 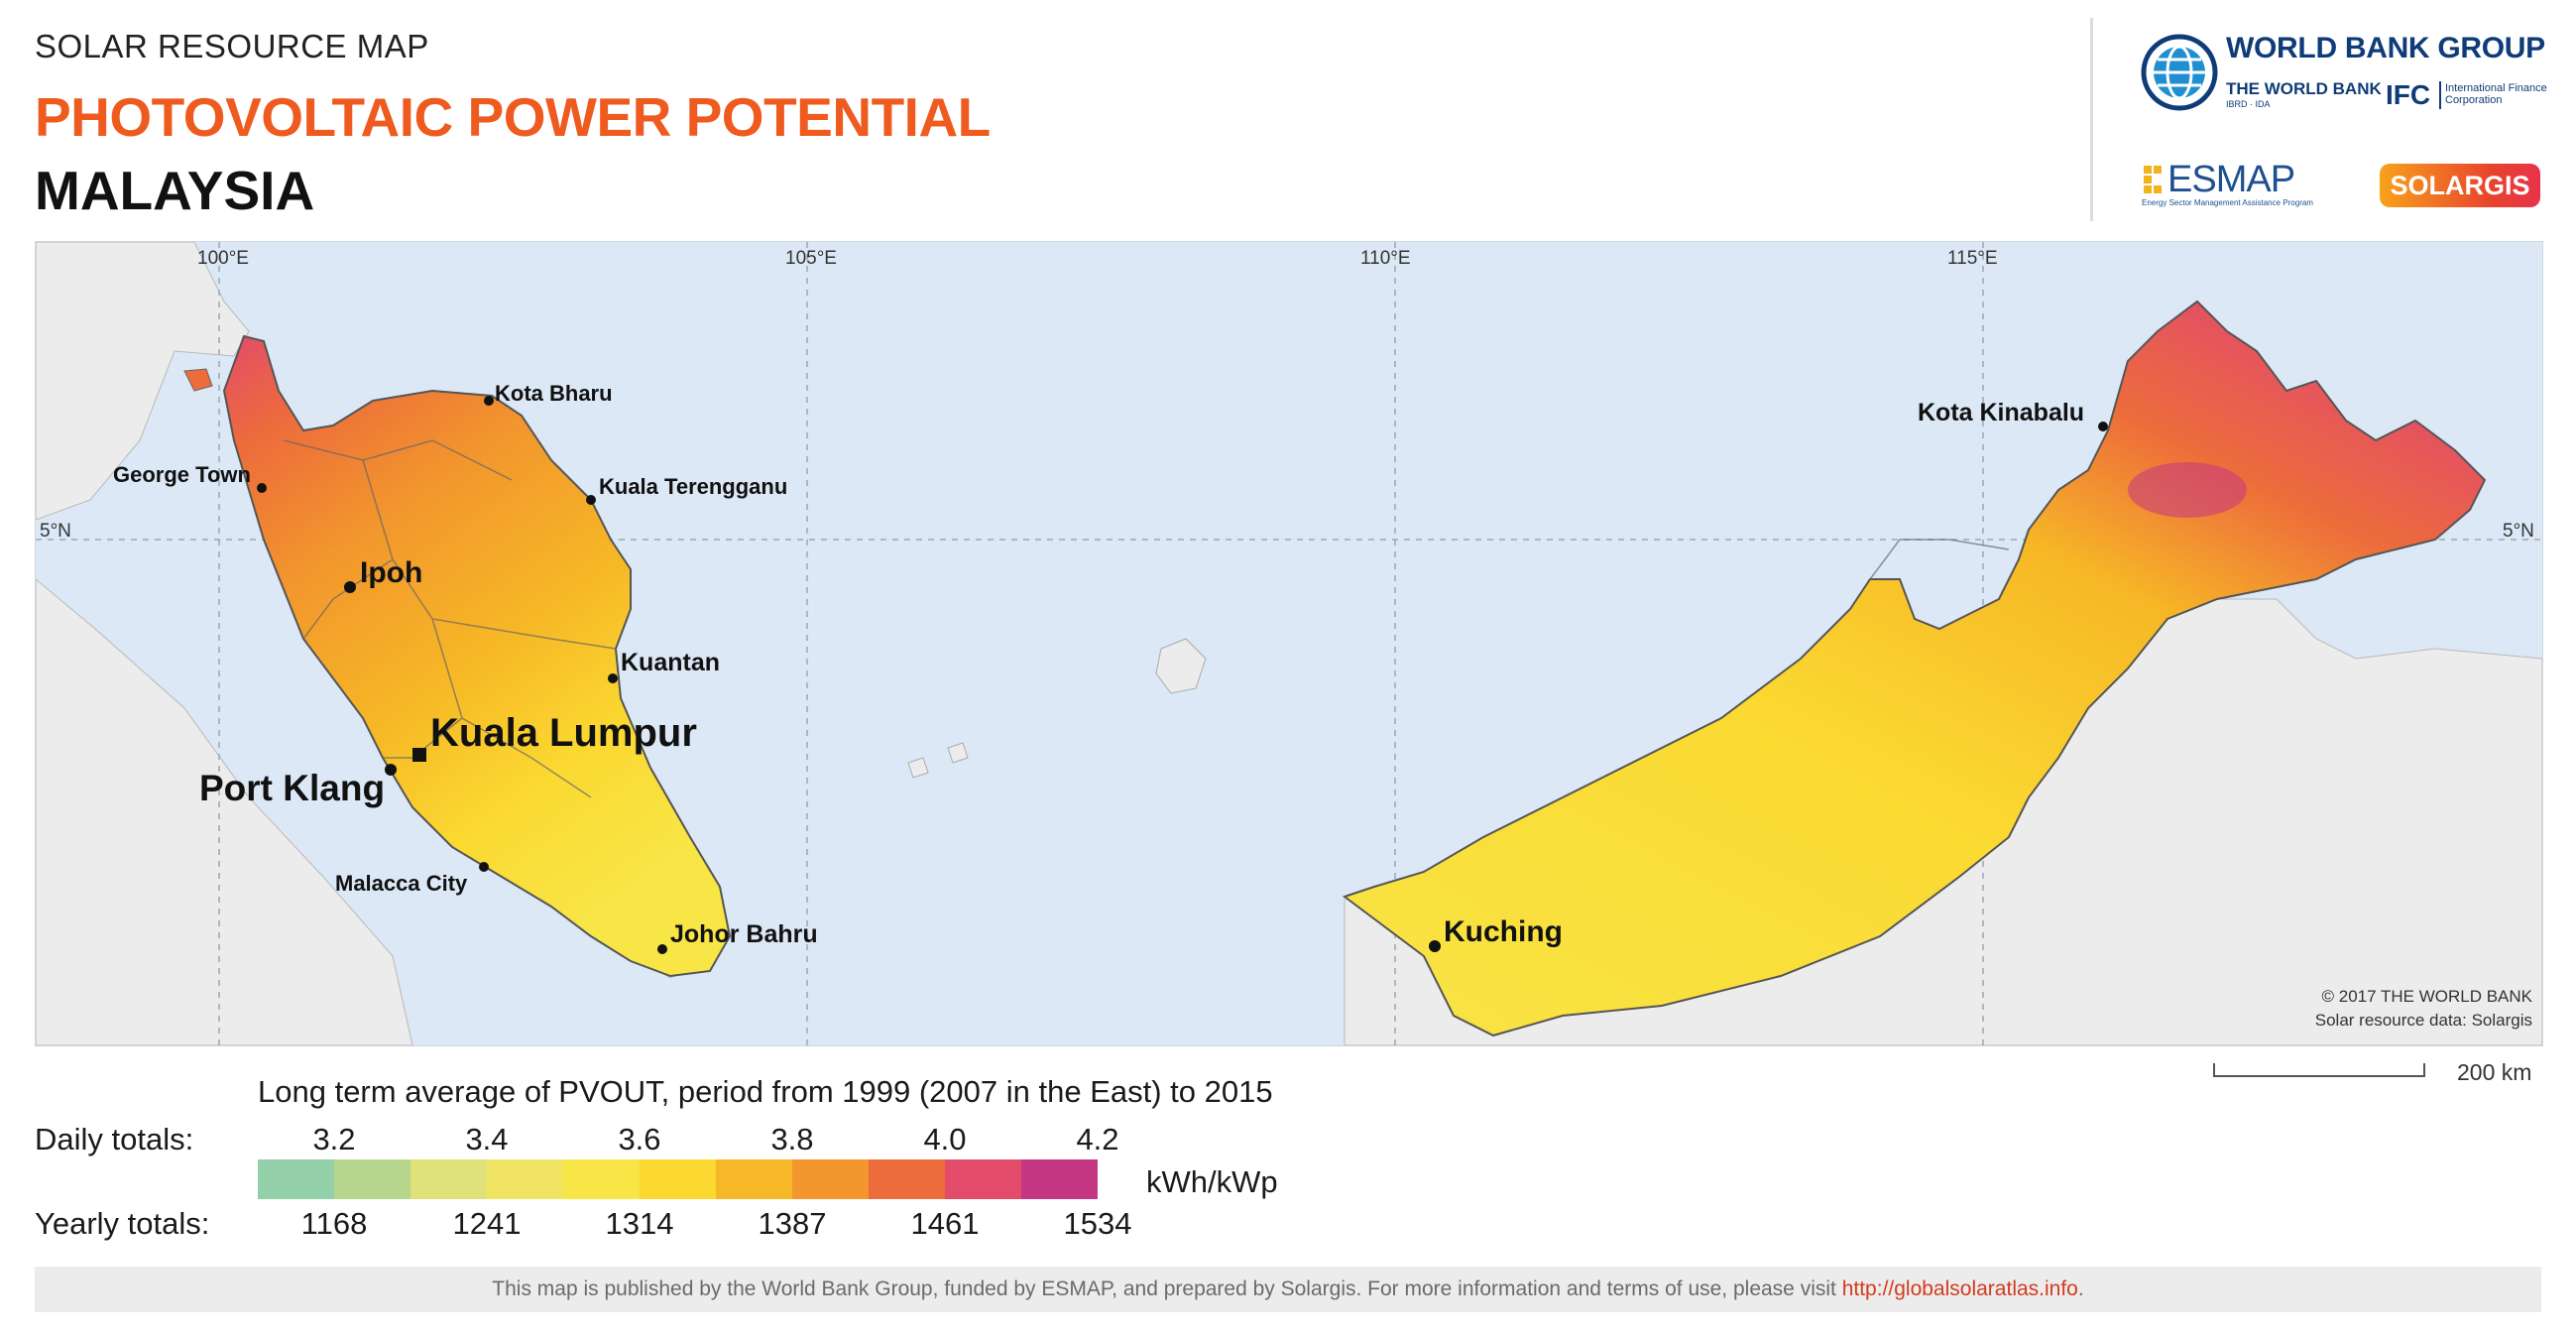 I want to click on city-label-kuala-terengganu: Kuala Terengganu, so click(x=693, y=486).